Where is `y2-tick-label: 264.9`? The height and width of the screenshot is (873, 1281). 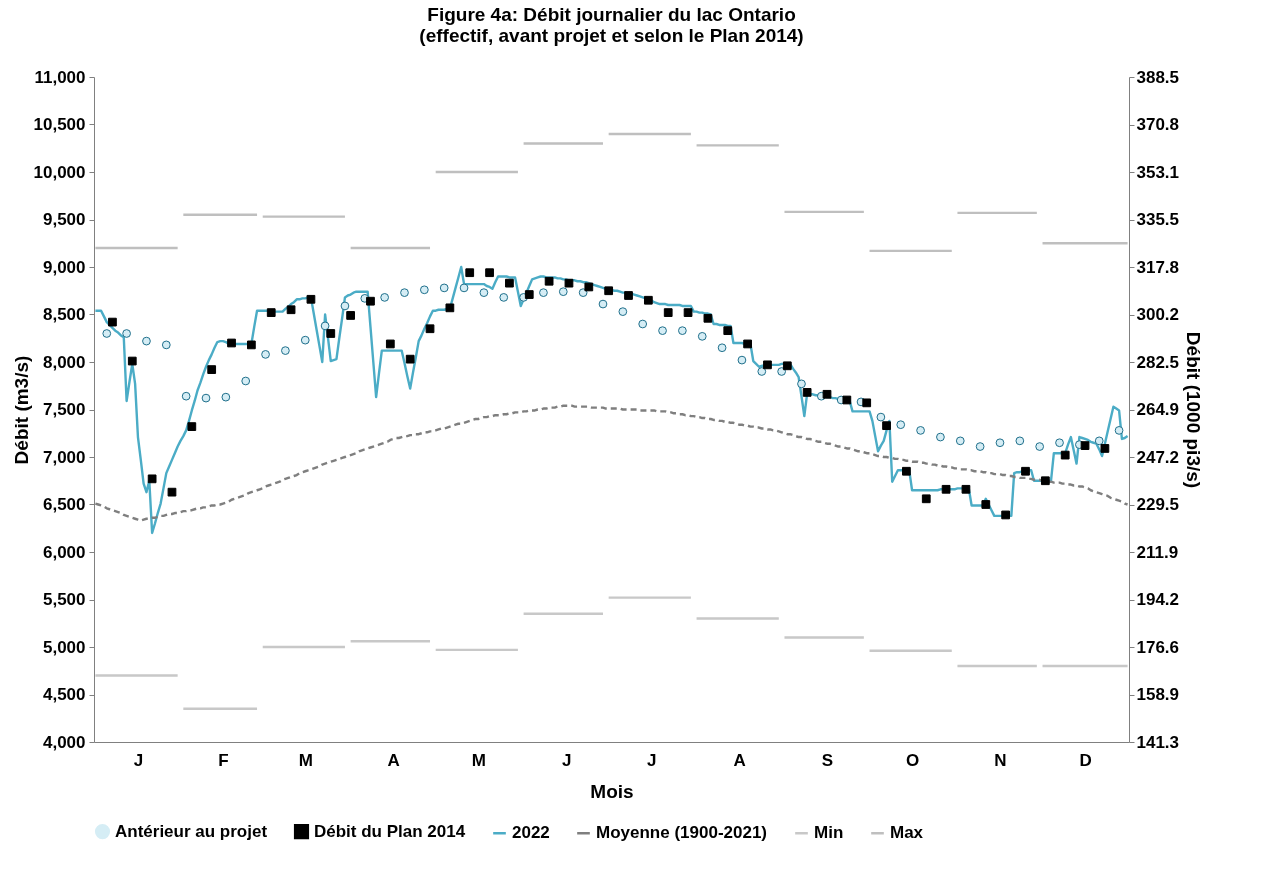
y2-tick-label: 264.9 is located at coordinates (1158, 409).